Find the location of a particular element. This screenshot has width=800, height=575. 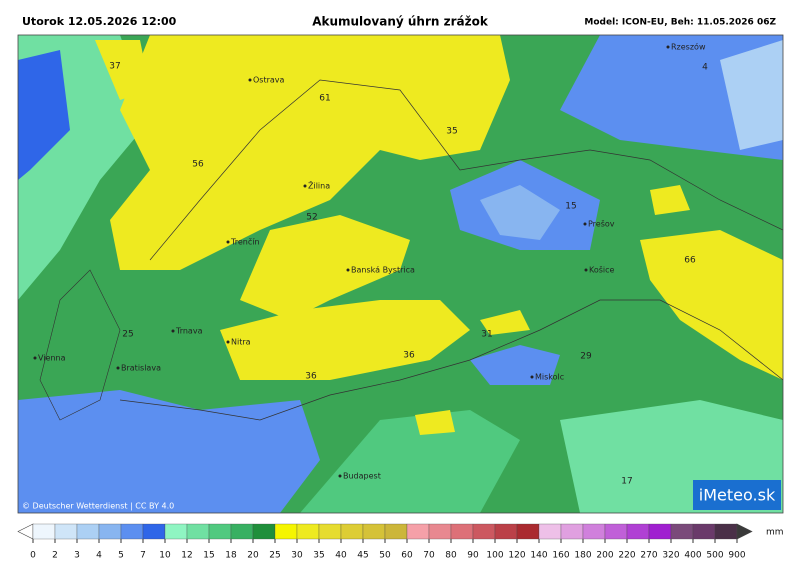

legend-tick-label: 35 is located at coordinates (318, 556).